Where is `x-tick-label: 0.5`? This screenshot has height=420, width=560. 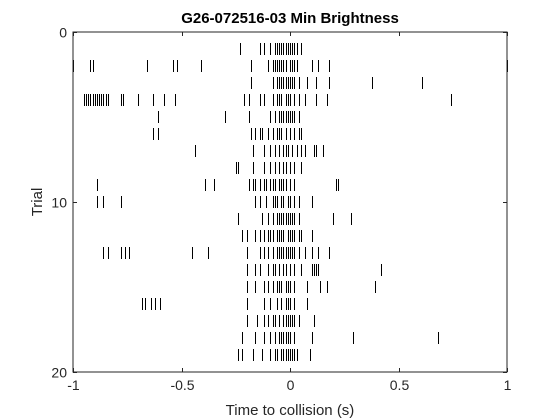
x-tick-label: 0.5 is located at coordinates (400, 385).